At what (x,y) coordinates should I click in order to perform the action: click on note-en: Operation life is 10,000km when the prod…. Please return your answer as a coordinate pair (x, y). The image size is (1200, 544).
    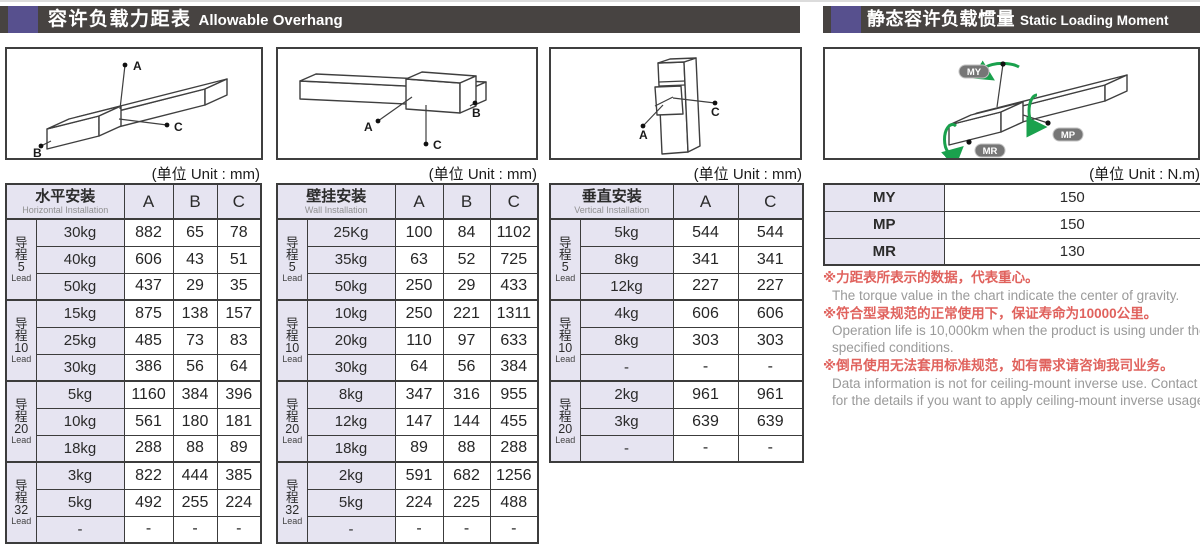
    Looking at the image, I should click on (1016, 339).